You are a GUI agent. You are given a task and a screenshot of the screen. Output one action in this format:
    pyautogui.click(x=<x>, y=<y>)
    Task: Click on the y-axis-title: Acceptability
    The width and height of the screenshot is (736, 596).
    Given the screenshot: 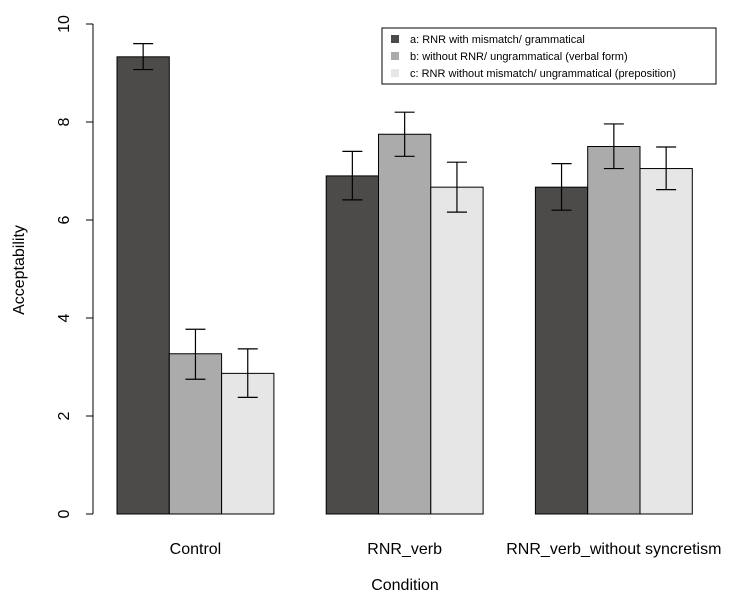 What is the action you would take?
    pyautogui.click(x=19, y=270)
    